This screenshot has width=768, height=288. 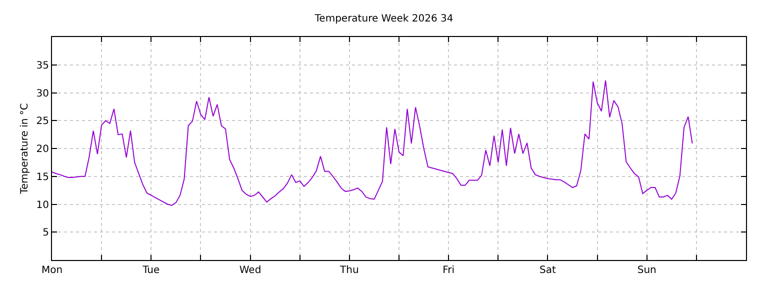 I want to click on x-tick-label: Sun, so click(x=646, y=270).